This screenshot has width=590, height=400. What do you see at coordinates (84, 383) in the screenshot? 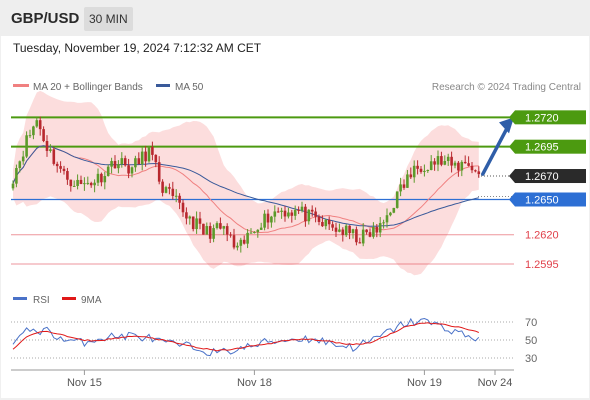
I see `x-tick-label: Nov 15` at bounding box center [84, 383].